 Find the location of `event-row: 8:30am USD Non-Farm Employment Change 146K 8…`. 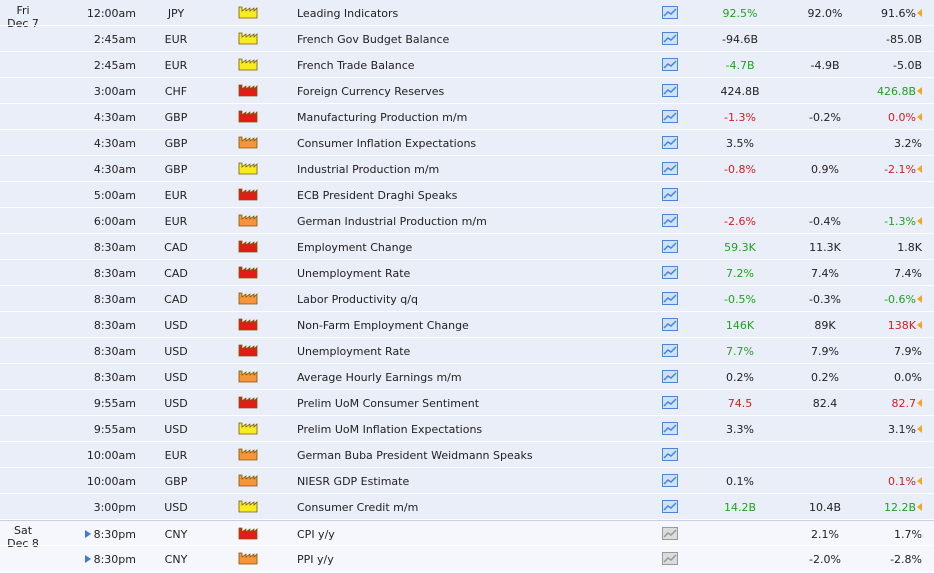

event-row: 8:30am USD Non-Farm Employment Change 146K 8… is located at coordinates (467, 325).